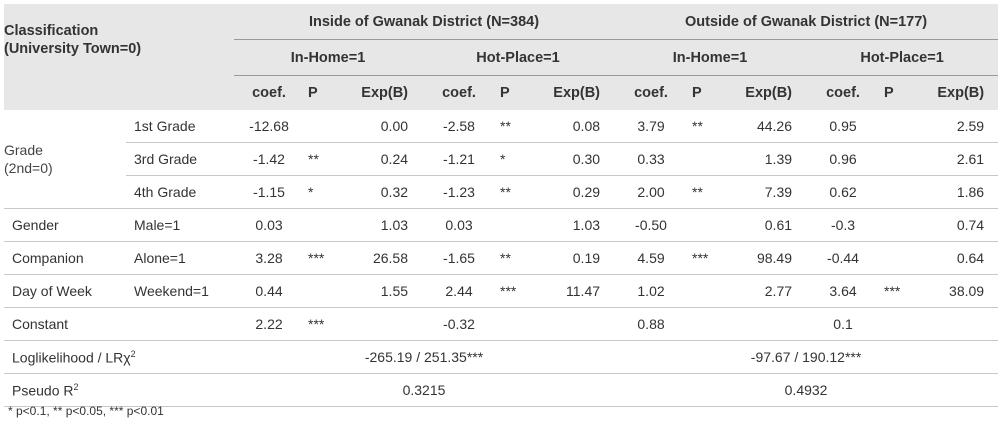 The image size is (1002, 426). Describe the element at coordinates (86, 411) in the screenshot. I see `significance-footnote: * p<0.1, ** p<0.05, *** p<0.01` at that location.